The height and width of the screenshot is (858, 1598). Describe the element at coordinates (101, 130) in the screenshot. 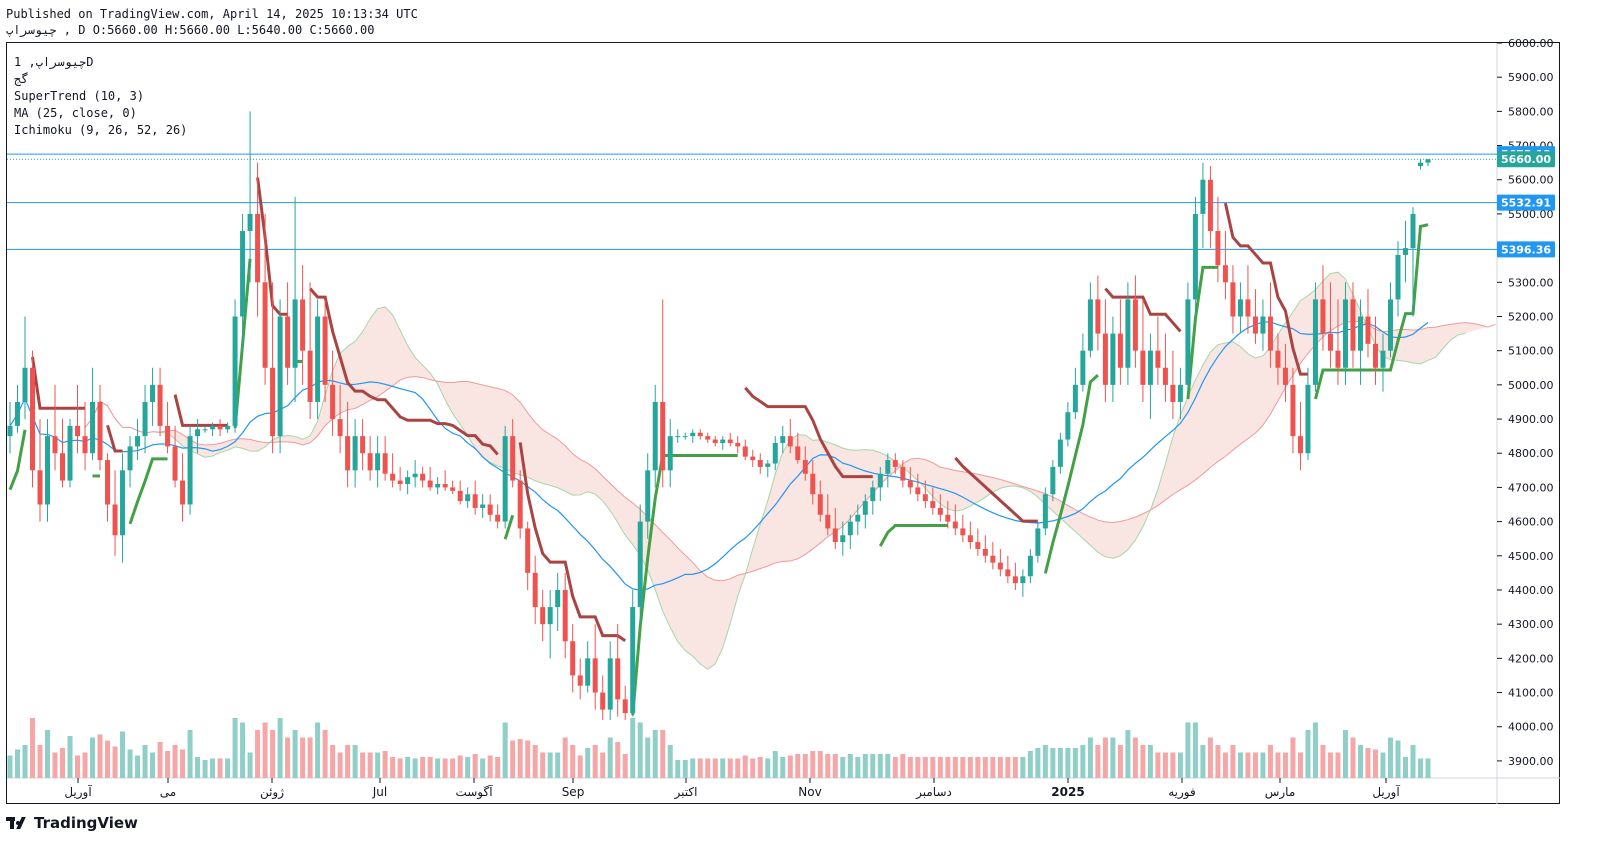

I see `legend-ichimoku: Ichimoku (9, 26, 52, 26)` at that location.